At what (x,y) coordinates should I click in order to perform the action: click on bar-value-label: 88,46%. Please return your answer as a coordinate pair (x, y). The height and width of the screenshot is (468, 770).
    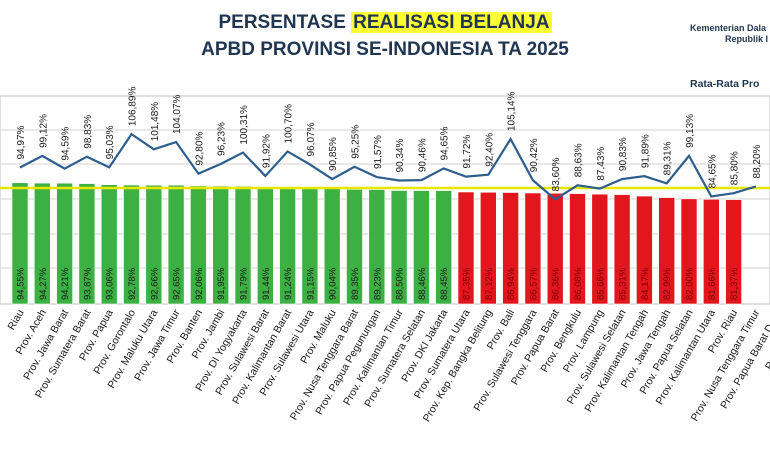
    Looking at the image, I should click on (422, 283).